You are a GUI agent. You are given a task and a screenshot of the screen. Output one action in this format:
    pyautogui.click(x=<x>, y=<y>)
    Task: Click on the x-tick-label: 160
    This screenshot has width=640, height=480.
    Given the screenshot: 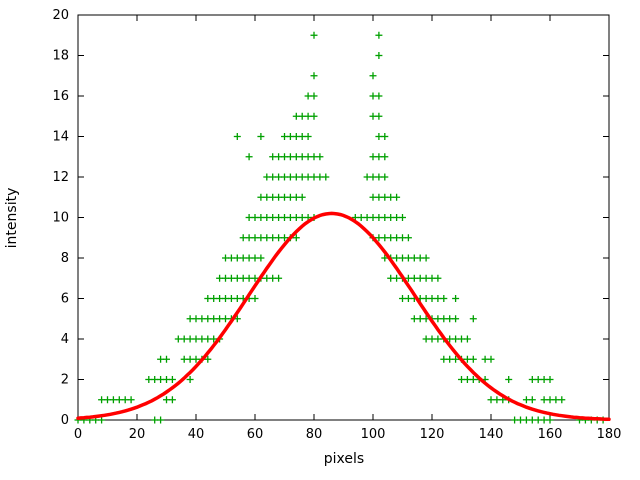 What is the action you would take?
    pyautogui.click(x=550, y=434)
    